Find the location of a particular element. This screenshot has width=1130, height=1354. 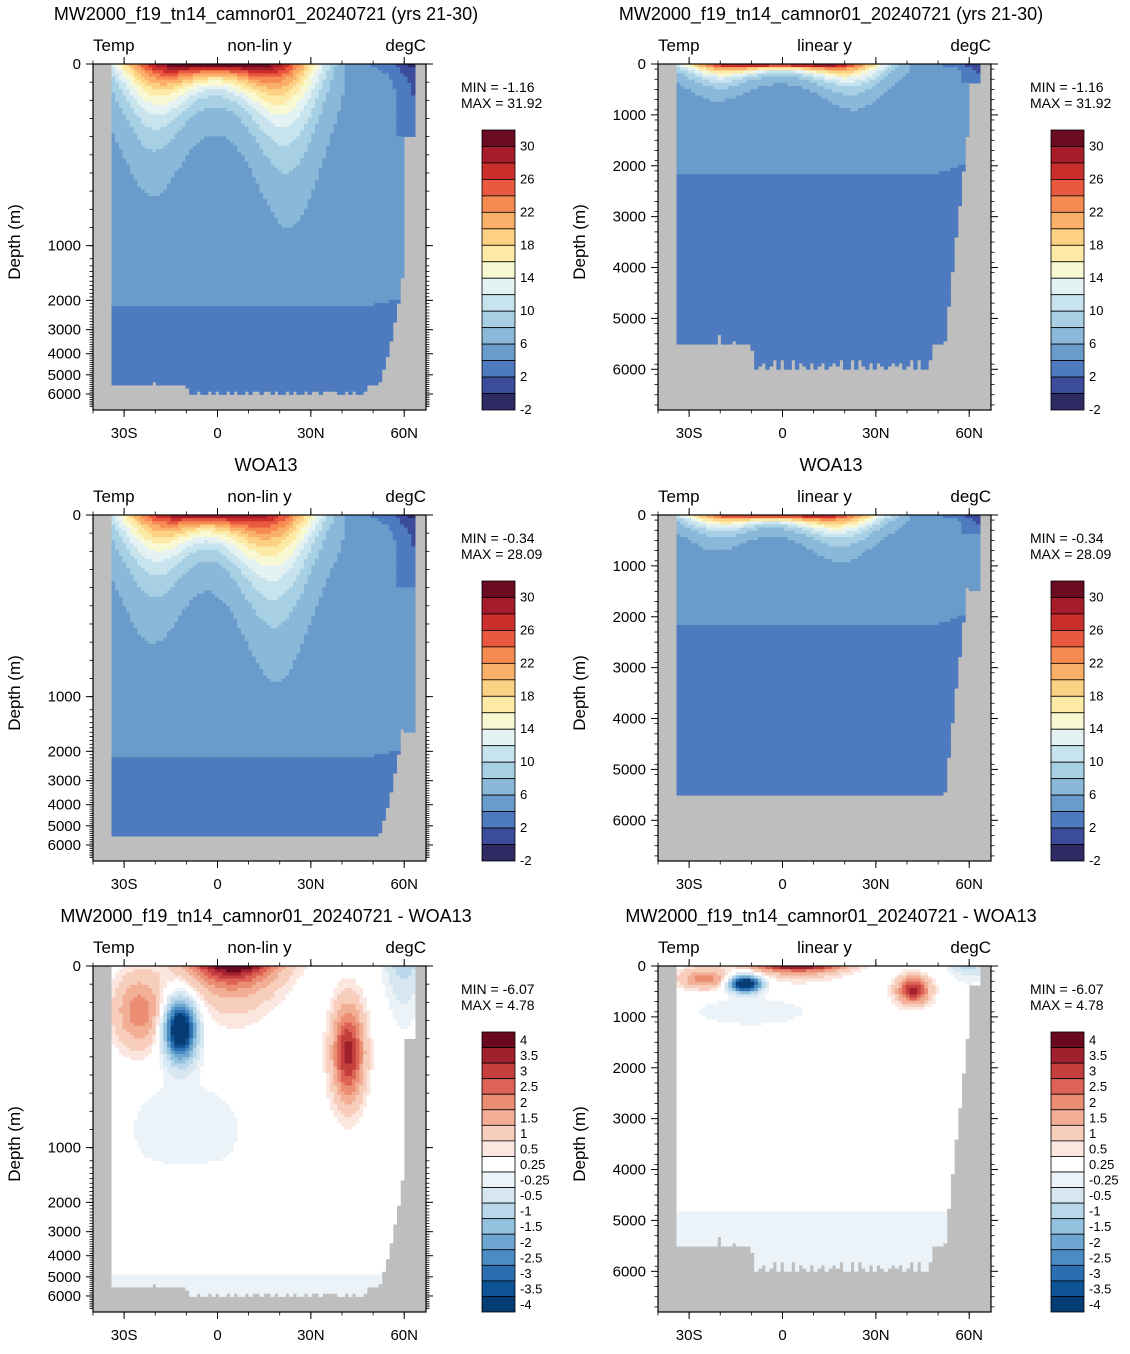

variable-label: Temp is located at coordinates (114, 45).